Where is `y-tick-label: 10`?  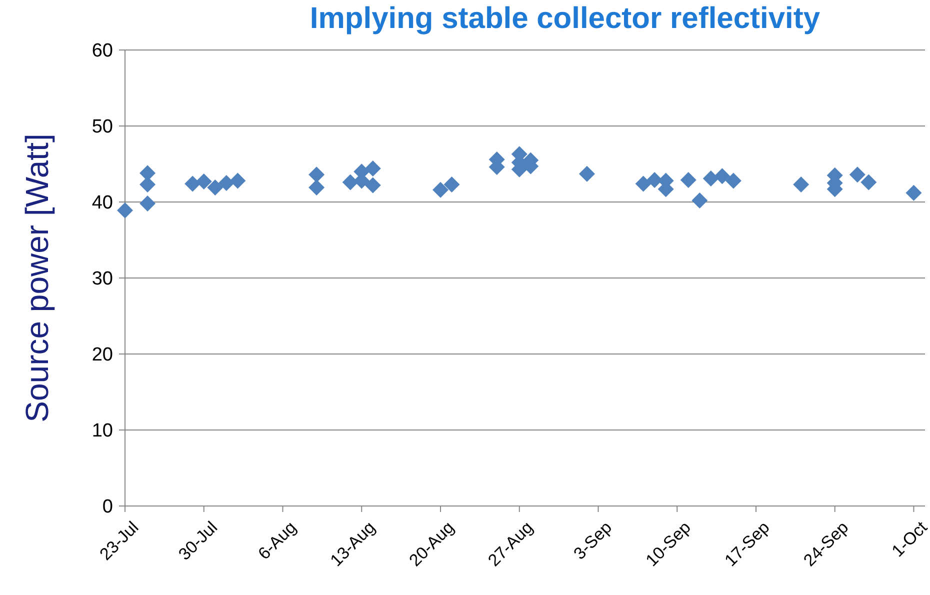
y-tick-label: 10 is located at coordinates (102, 431).